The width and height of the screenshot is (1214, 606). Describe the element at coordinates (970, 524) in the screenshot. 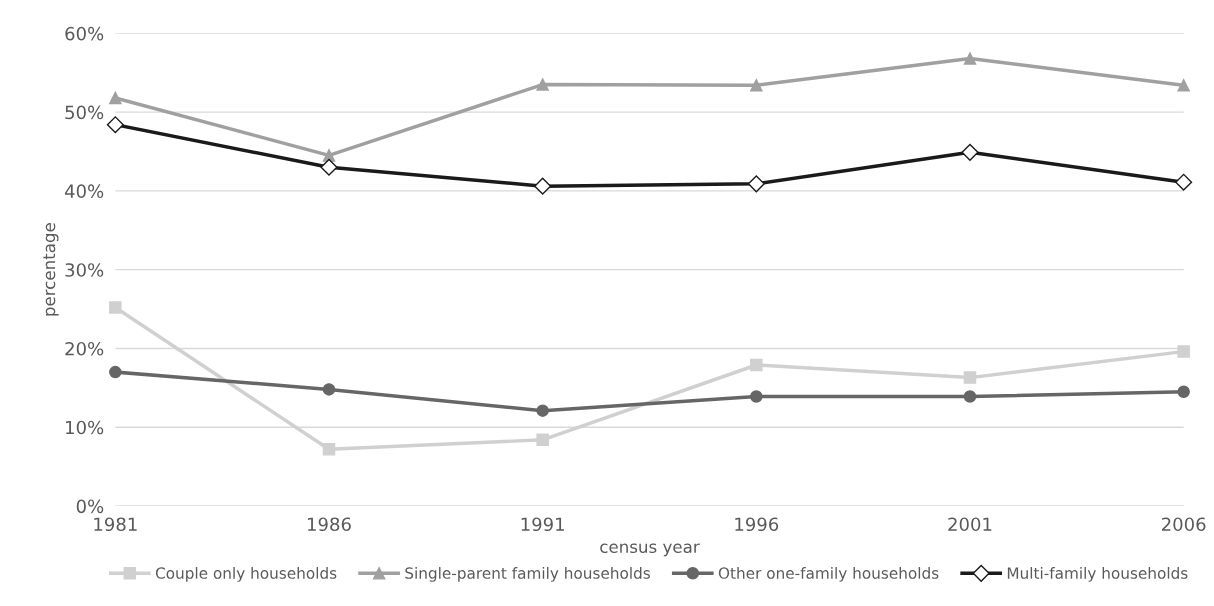

I see `x-tick-label: 2001` at that location.